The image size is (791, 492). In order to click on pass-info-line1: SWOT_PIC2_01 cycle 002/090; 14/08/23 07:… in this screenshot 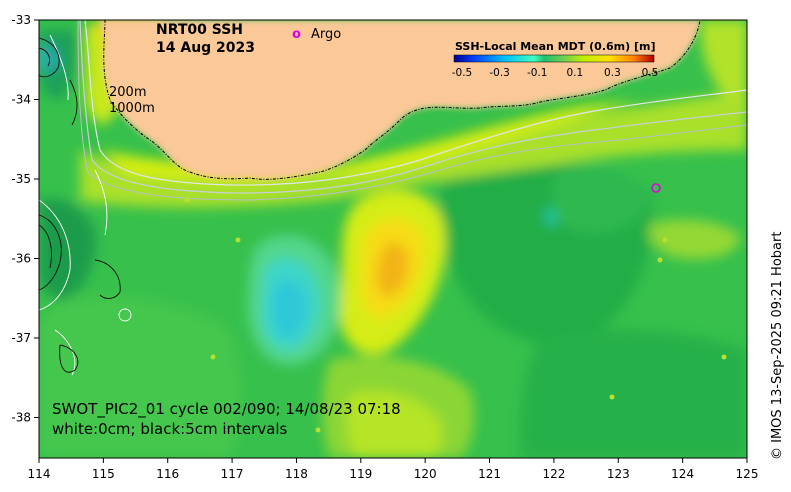, I will do `click(226, 409)`.